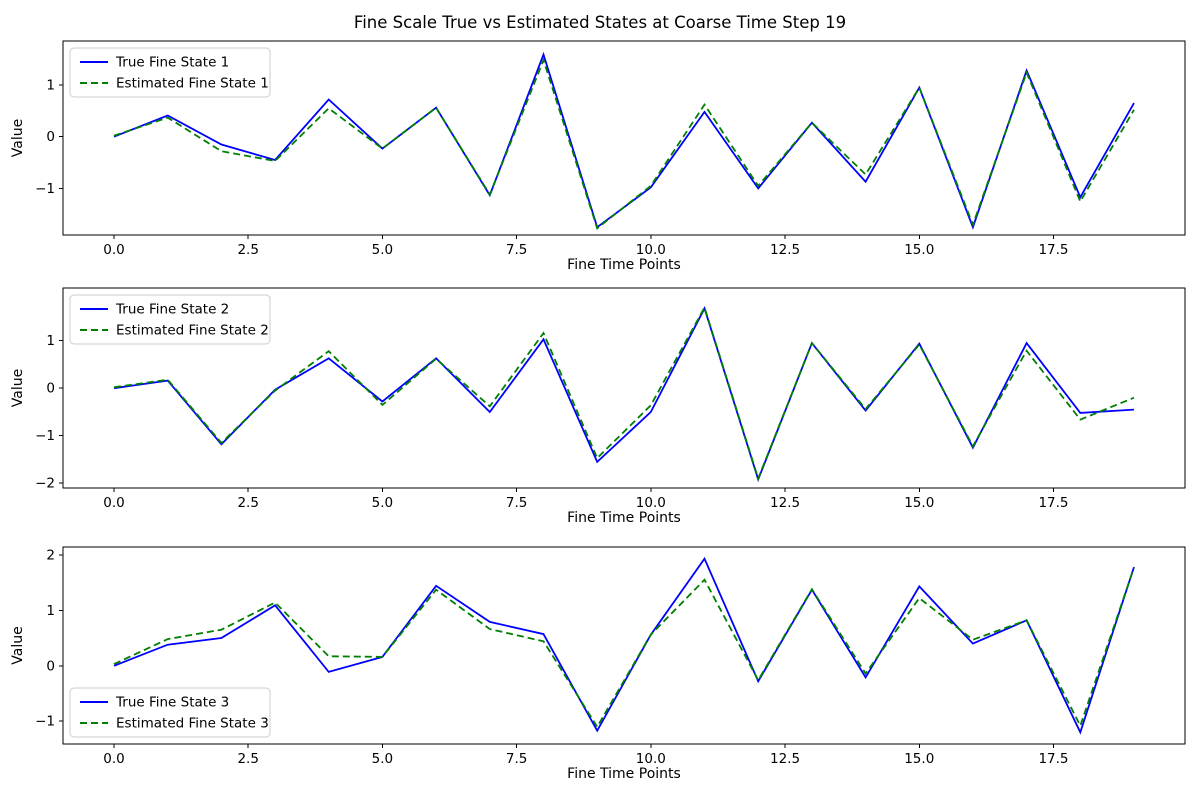 Image resolution: width=1200 pixels, height=800 pixels. What do you see at coordinates (45, 484) in the screenshot?
I see `y-tick-label: −2` at bounding box center [45, 484].